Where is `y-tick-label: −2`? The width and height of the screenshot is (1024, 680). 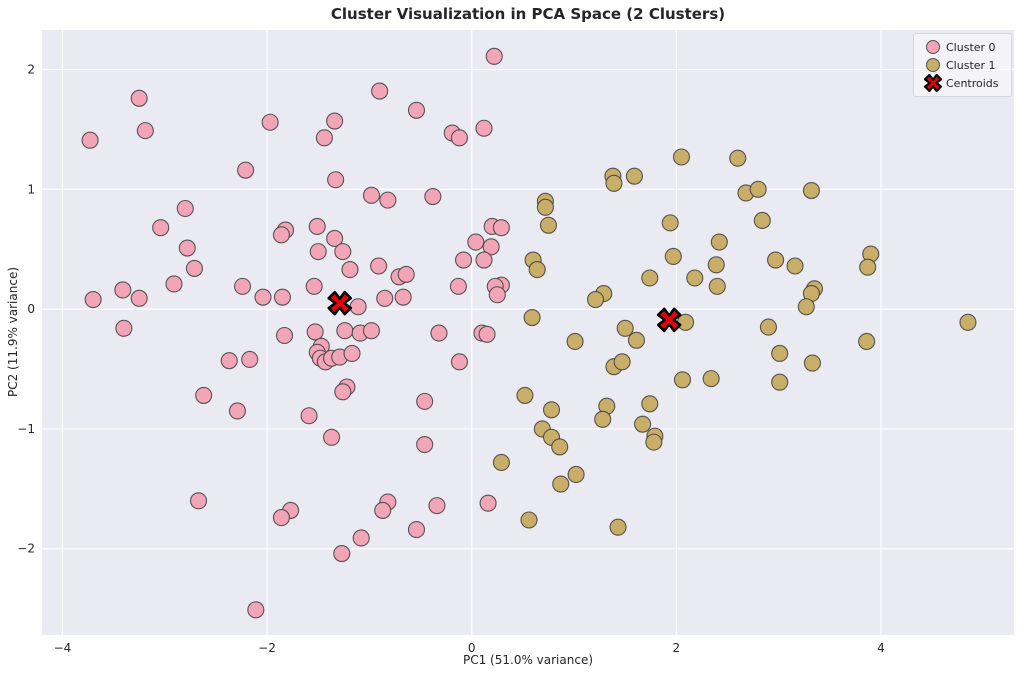 y-tick-label: −2 is located at coordinates (26, 549).